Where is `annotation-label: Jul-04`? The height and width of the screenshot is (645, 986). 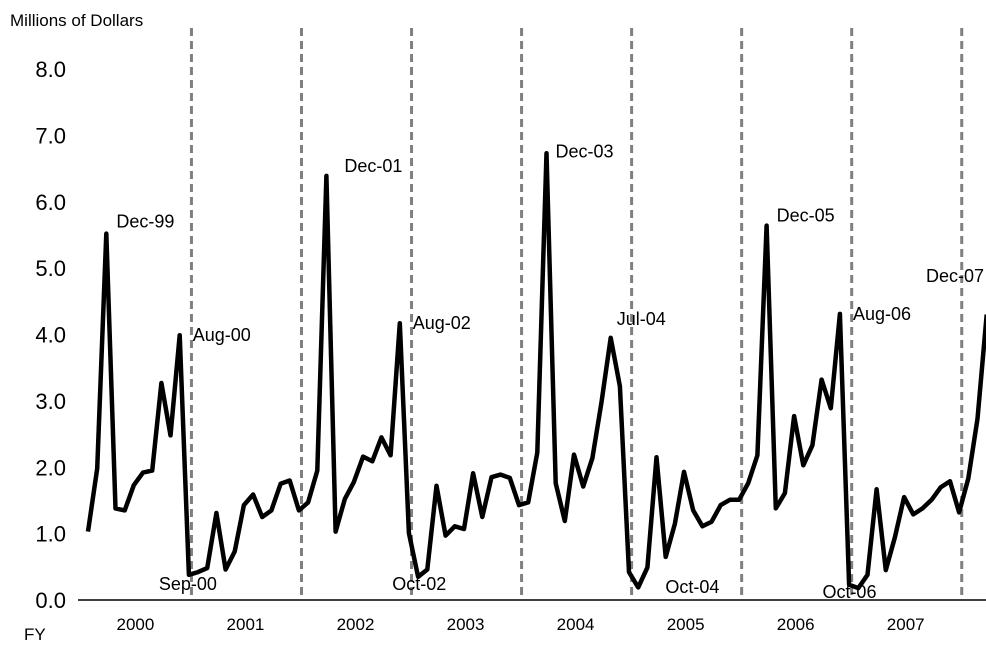
annotation-label: Jul-04 is located at coordinates (641, 319).